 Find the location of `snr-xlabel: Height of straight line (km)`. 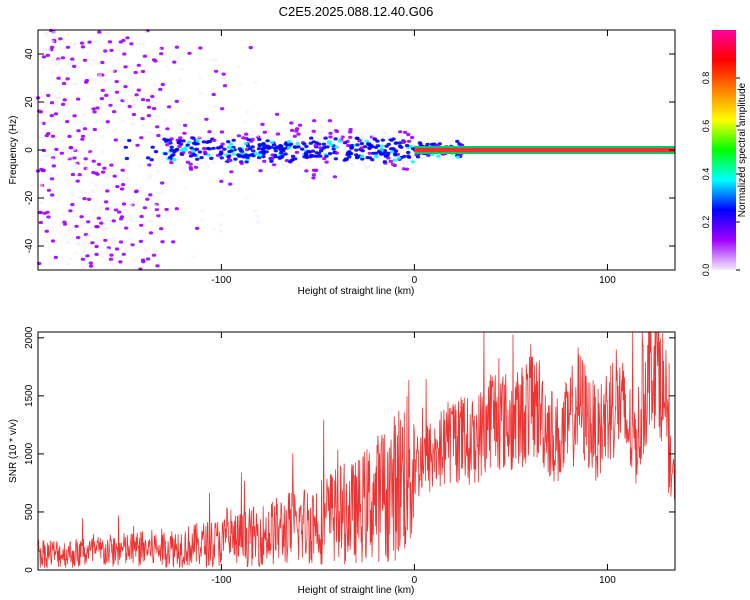

snr-xlabel: Height of straight line (km) is located at coordinates (356, 590).